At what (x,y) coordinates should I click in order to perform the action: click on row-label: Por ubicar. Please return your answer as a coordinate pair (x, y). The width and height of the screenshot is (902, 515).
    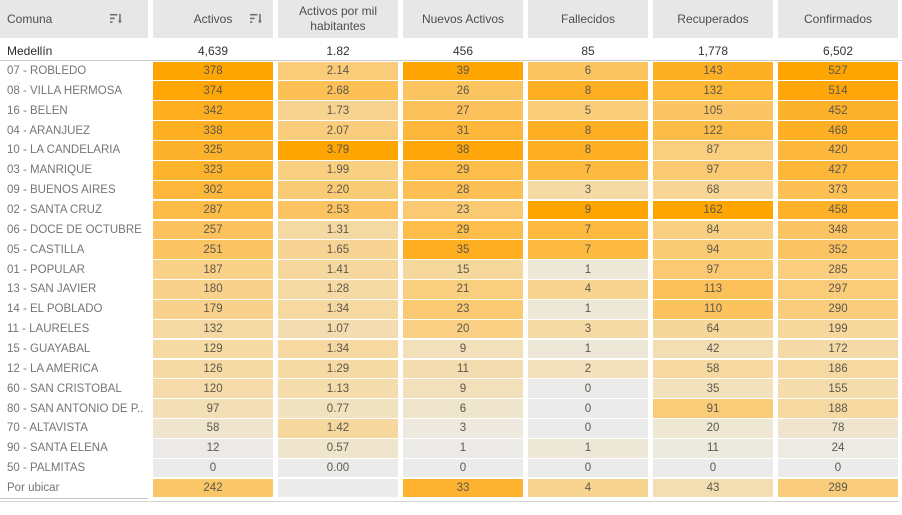
    Looking at the image, I should click on (74, 488).